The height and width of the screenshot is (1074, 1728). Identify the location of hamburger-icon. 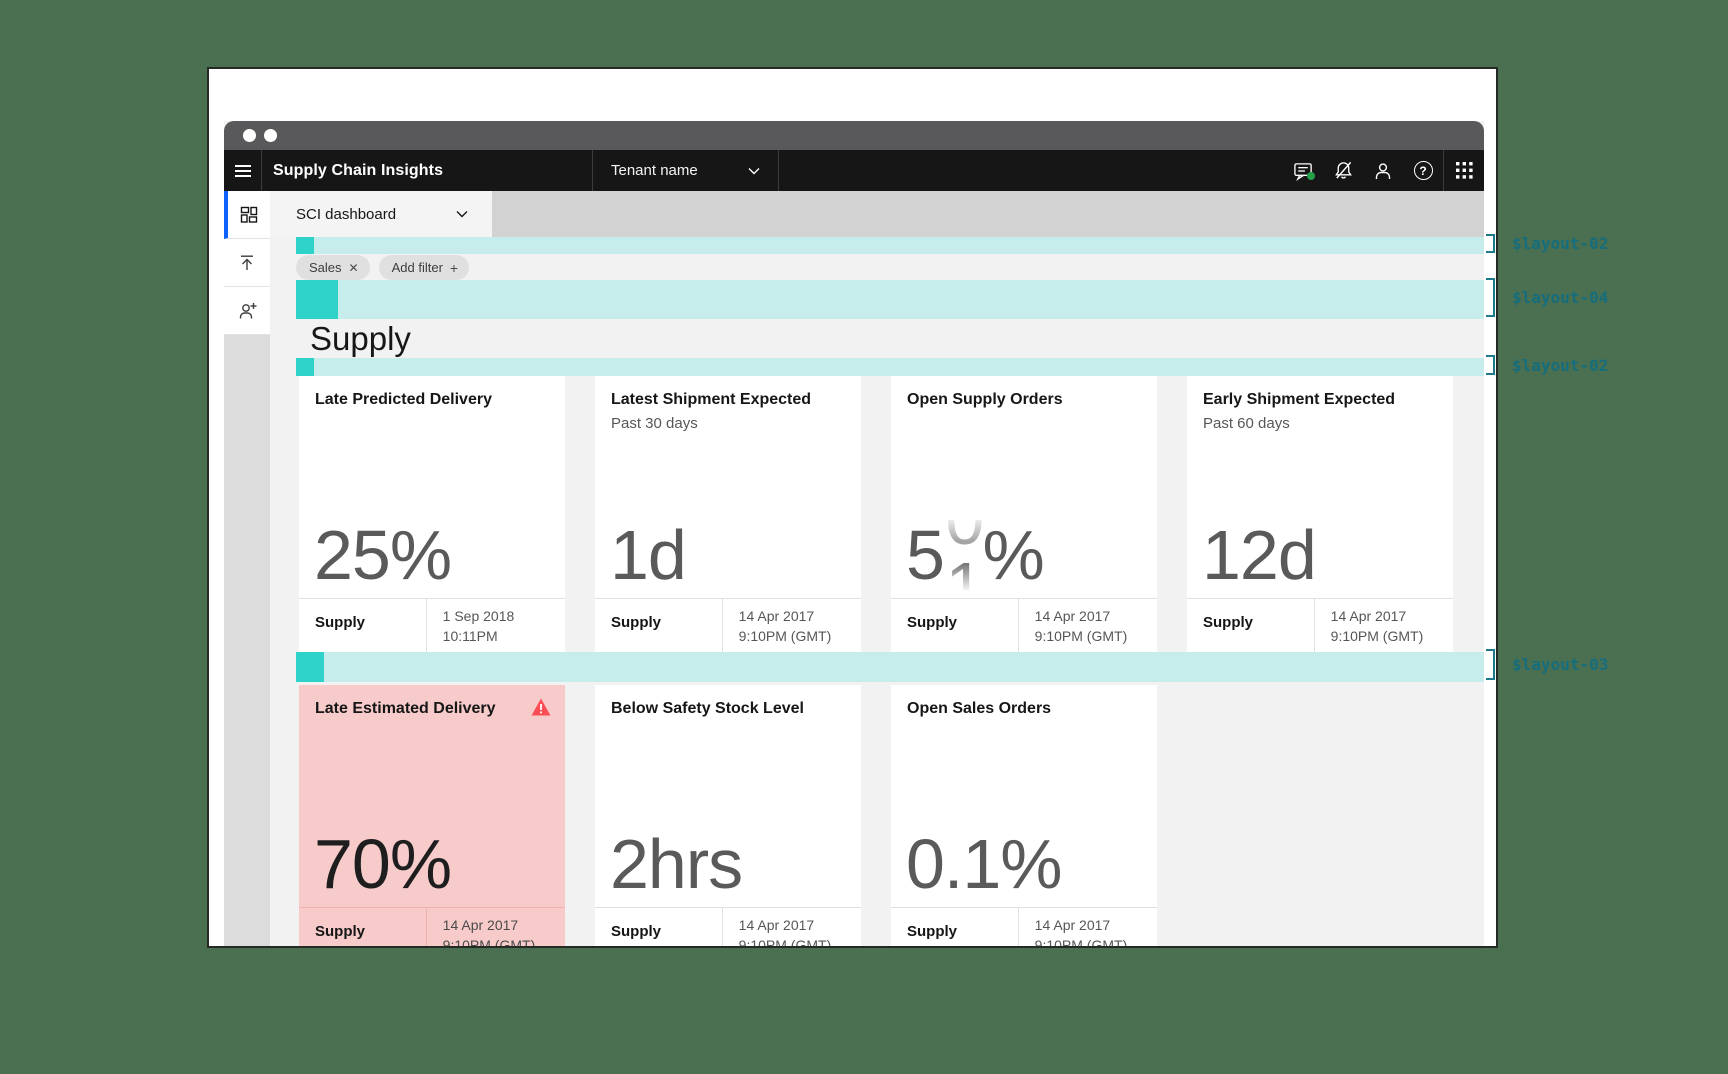
(242, 171).